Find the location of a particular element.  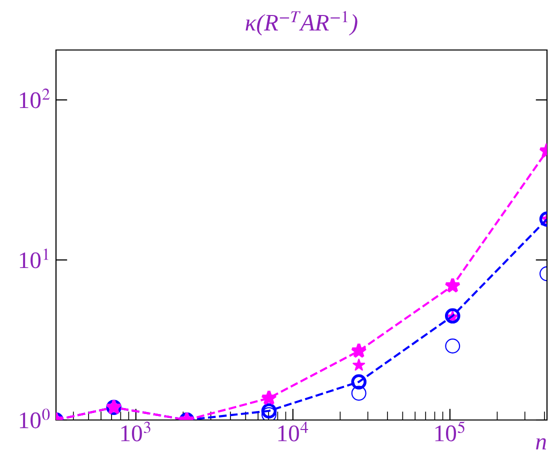

x-tick-label: 10$^{4}$ is located at coordinates (293, 432).